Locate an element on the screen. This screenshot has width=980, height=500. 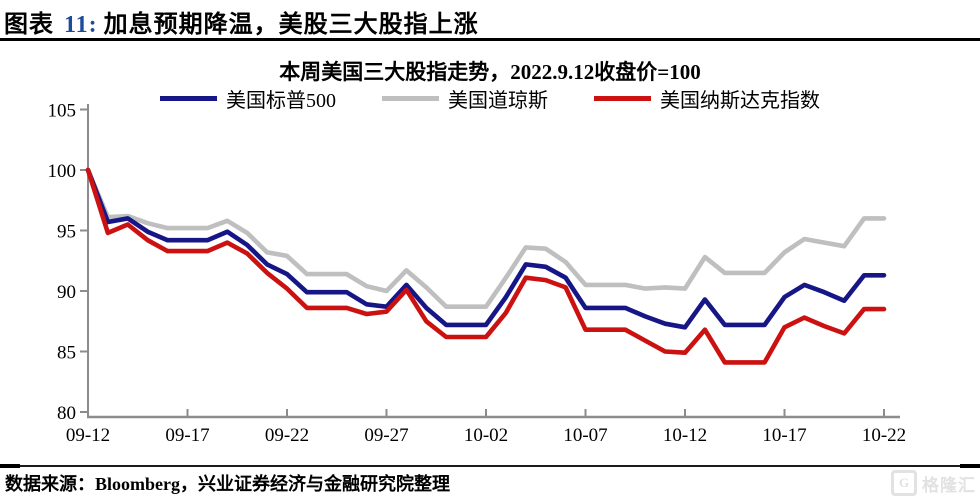
legend-item-sp500: 美国标普500 is located at coordinates (248, 98).